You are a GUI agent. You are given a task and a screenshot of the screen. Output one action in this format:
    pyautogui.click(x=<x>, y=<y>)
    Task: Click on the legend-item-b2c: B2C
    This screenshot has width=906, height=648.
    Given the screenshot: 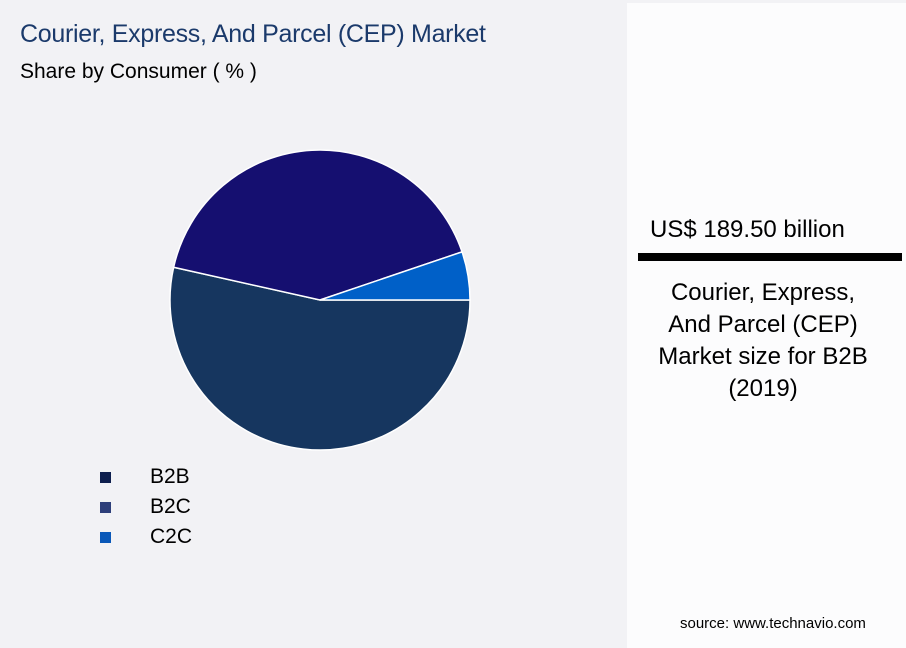 What is the action you would take?
    pyautogui.click(x=146, y=507)
    